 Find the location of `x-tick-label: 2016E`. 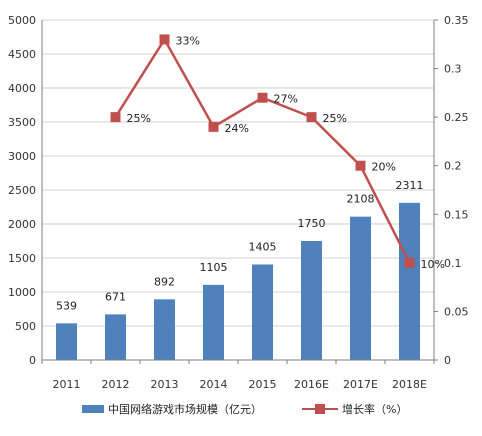

x-tick-label: 2016E is located at coordinates (311, 384).